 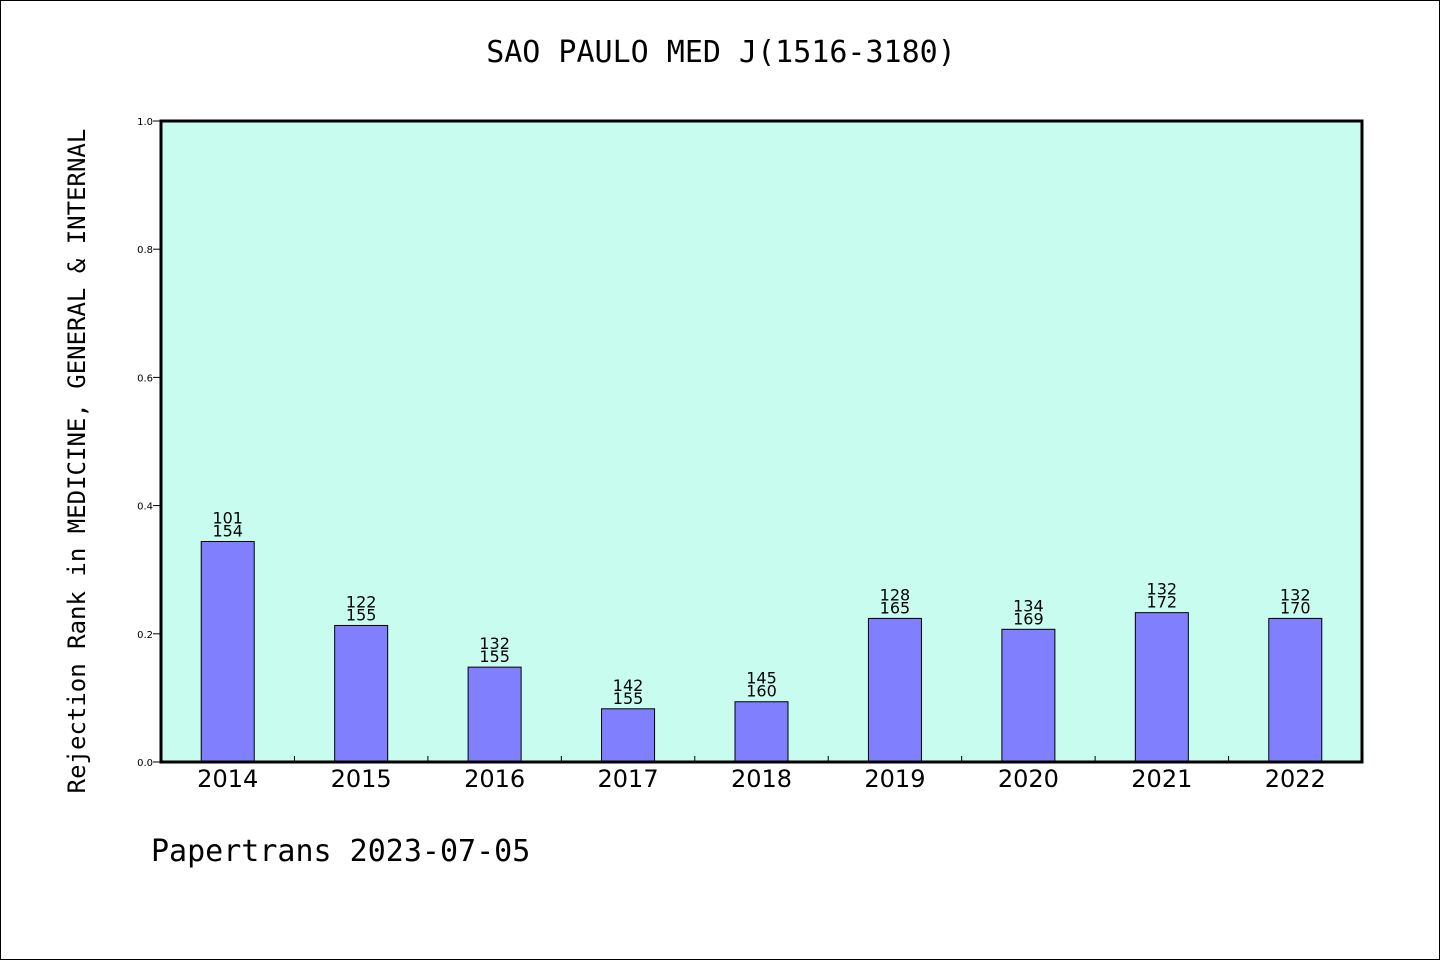 I want to click on bar-2020, so click(x=1028, y=695).